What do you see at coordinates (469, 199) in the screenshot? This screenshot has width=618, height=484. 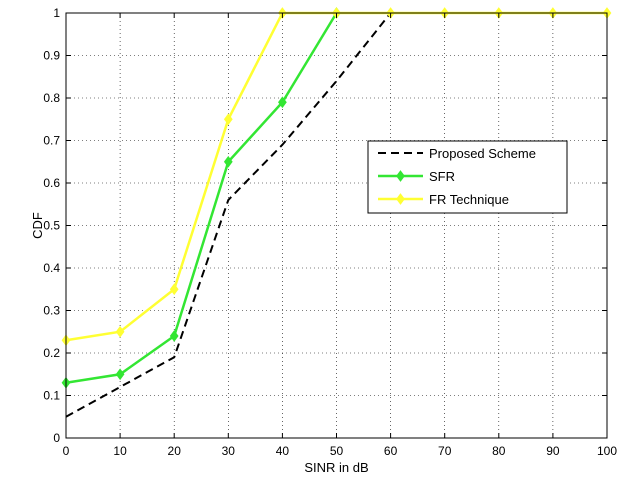 I see `legend-label: FR Technique` at bounding box center [469, 199].